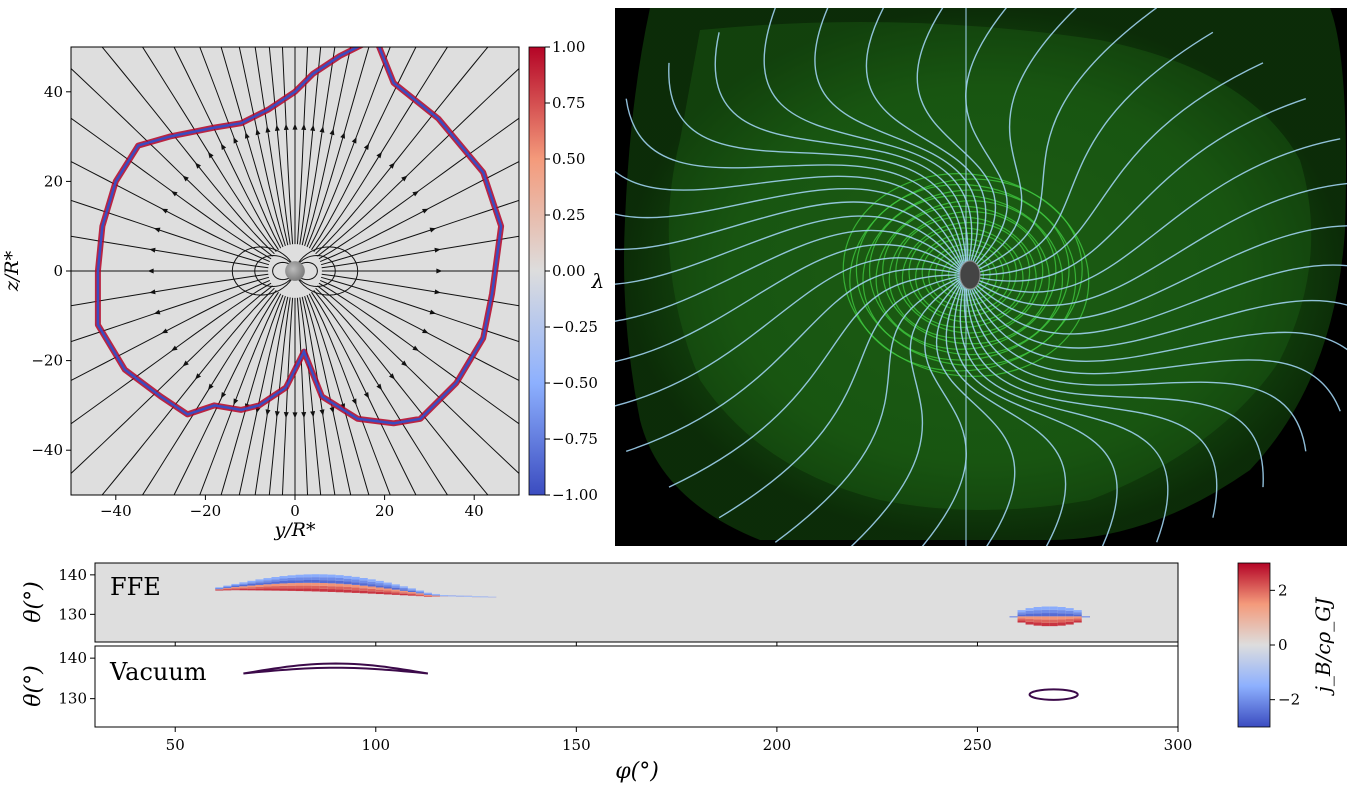 This screenshot has width=1351, height=790. What do you see at coordinates (72, 699) in the screenshot?
I see `y-tick-label: 130` at bounding box center [72, 699].